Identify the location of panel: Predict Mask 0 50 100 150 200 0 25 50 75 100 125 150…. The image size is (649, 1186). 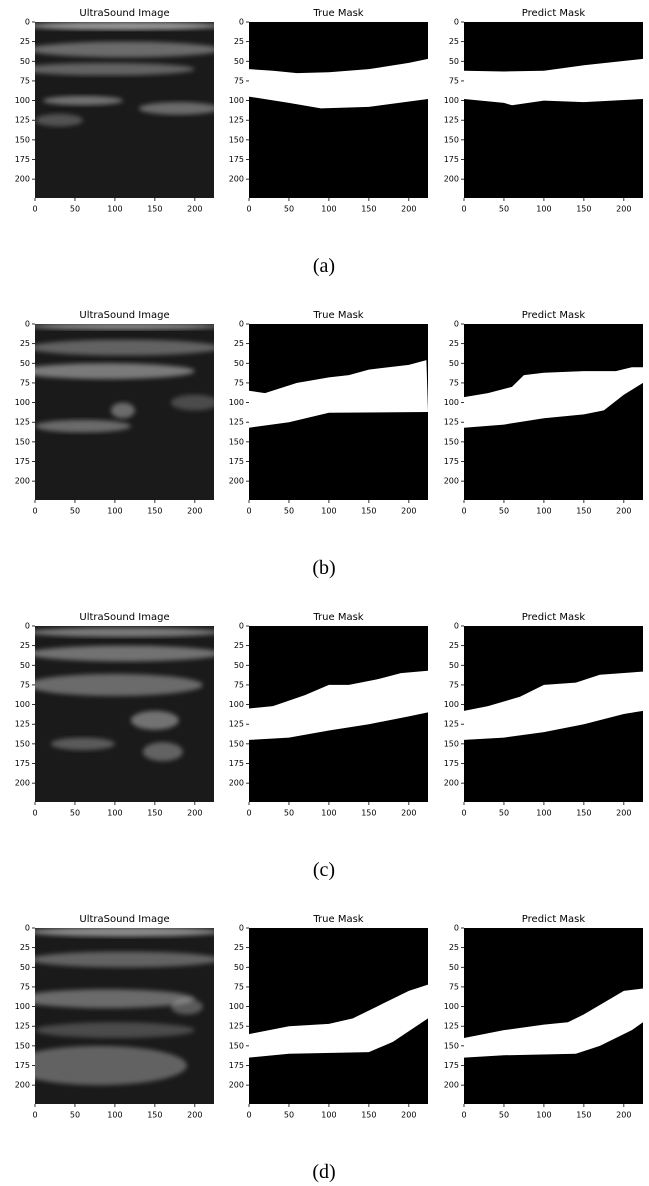
(543, 715).